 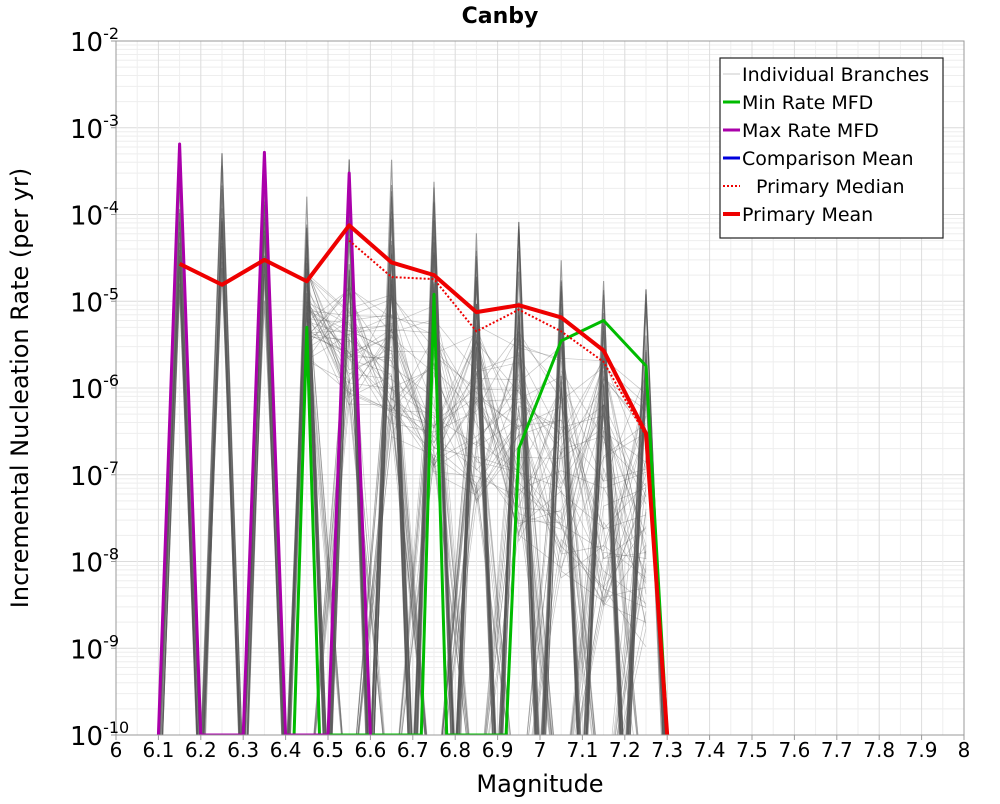 I want to click on y-tick-label: 10⁻⁷, so click(x=94, y=475).